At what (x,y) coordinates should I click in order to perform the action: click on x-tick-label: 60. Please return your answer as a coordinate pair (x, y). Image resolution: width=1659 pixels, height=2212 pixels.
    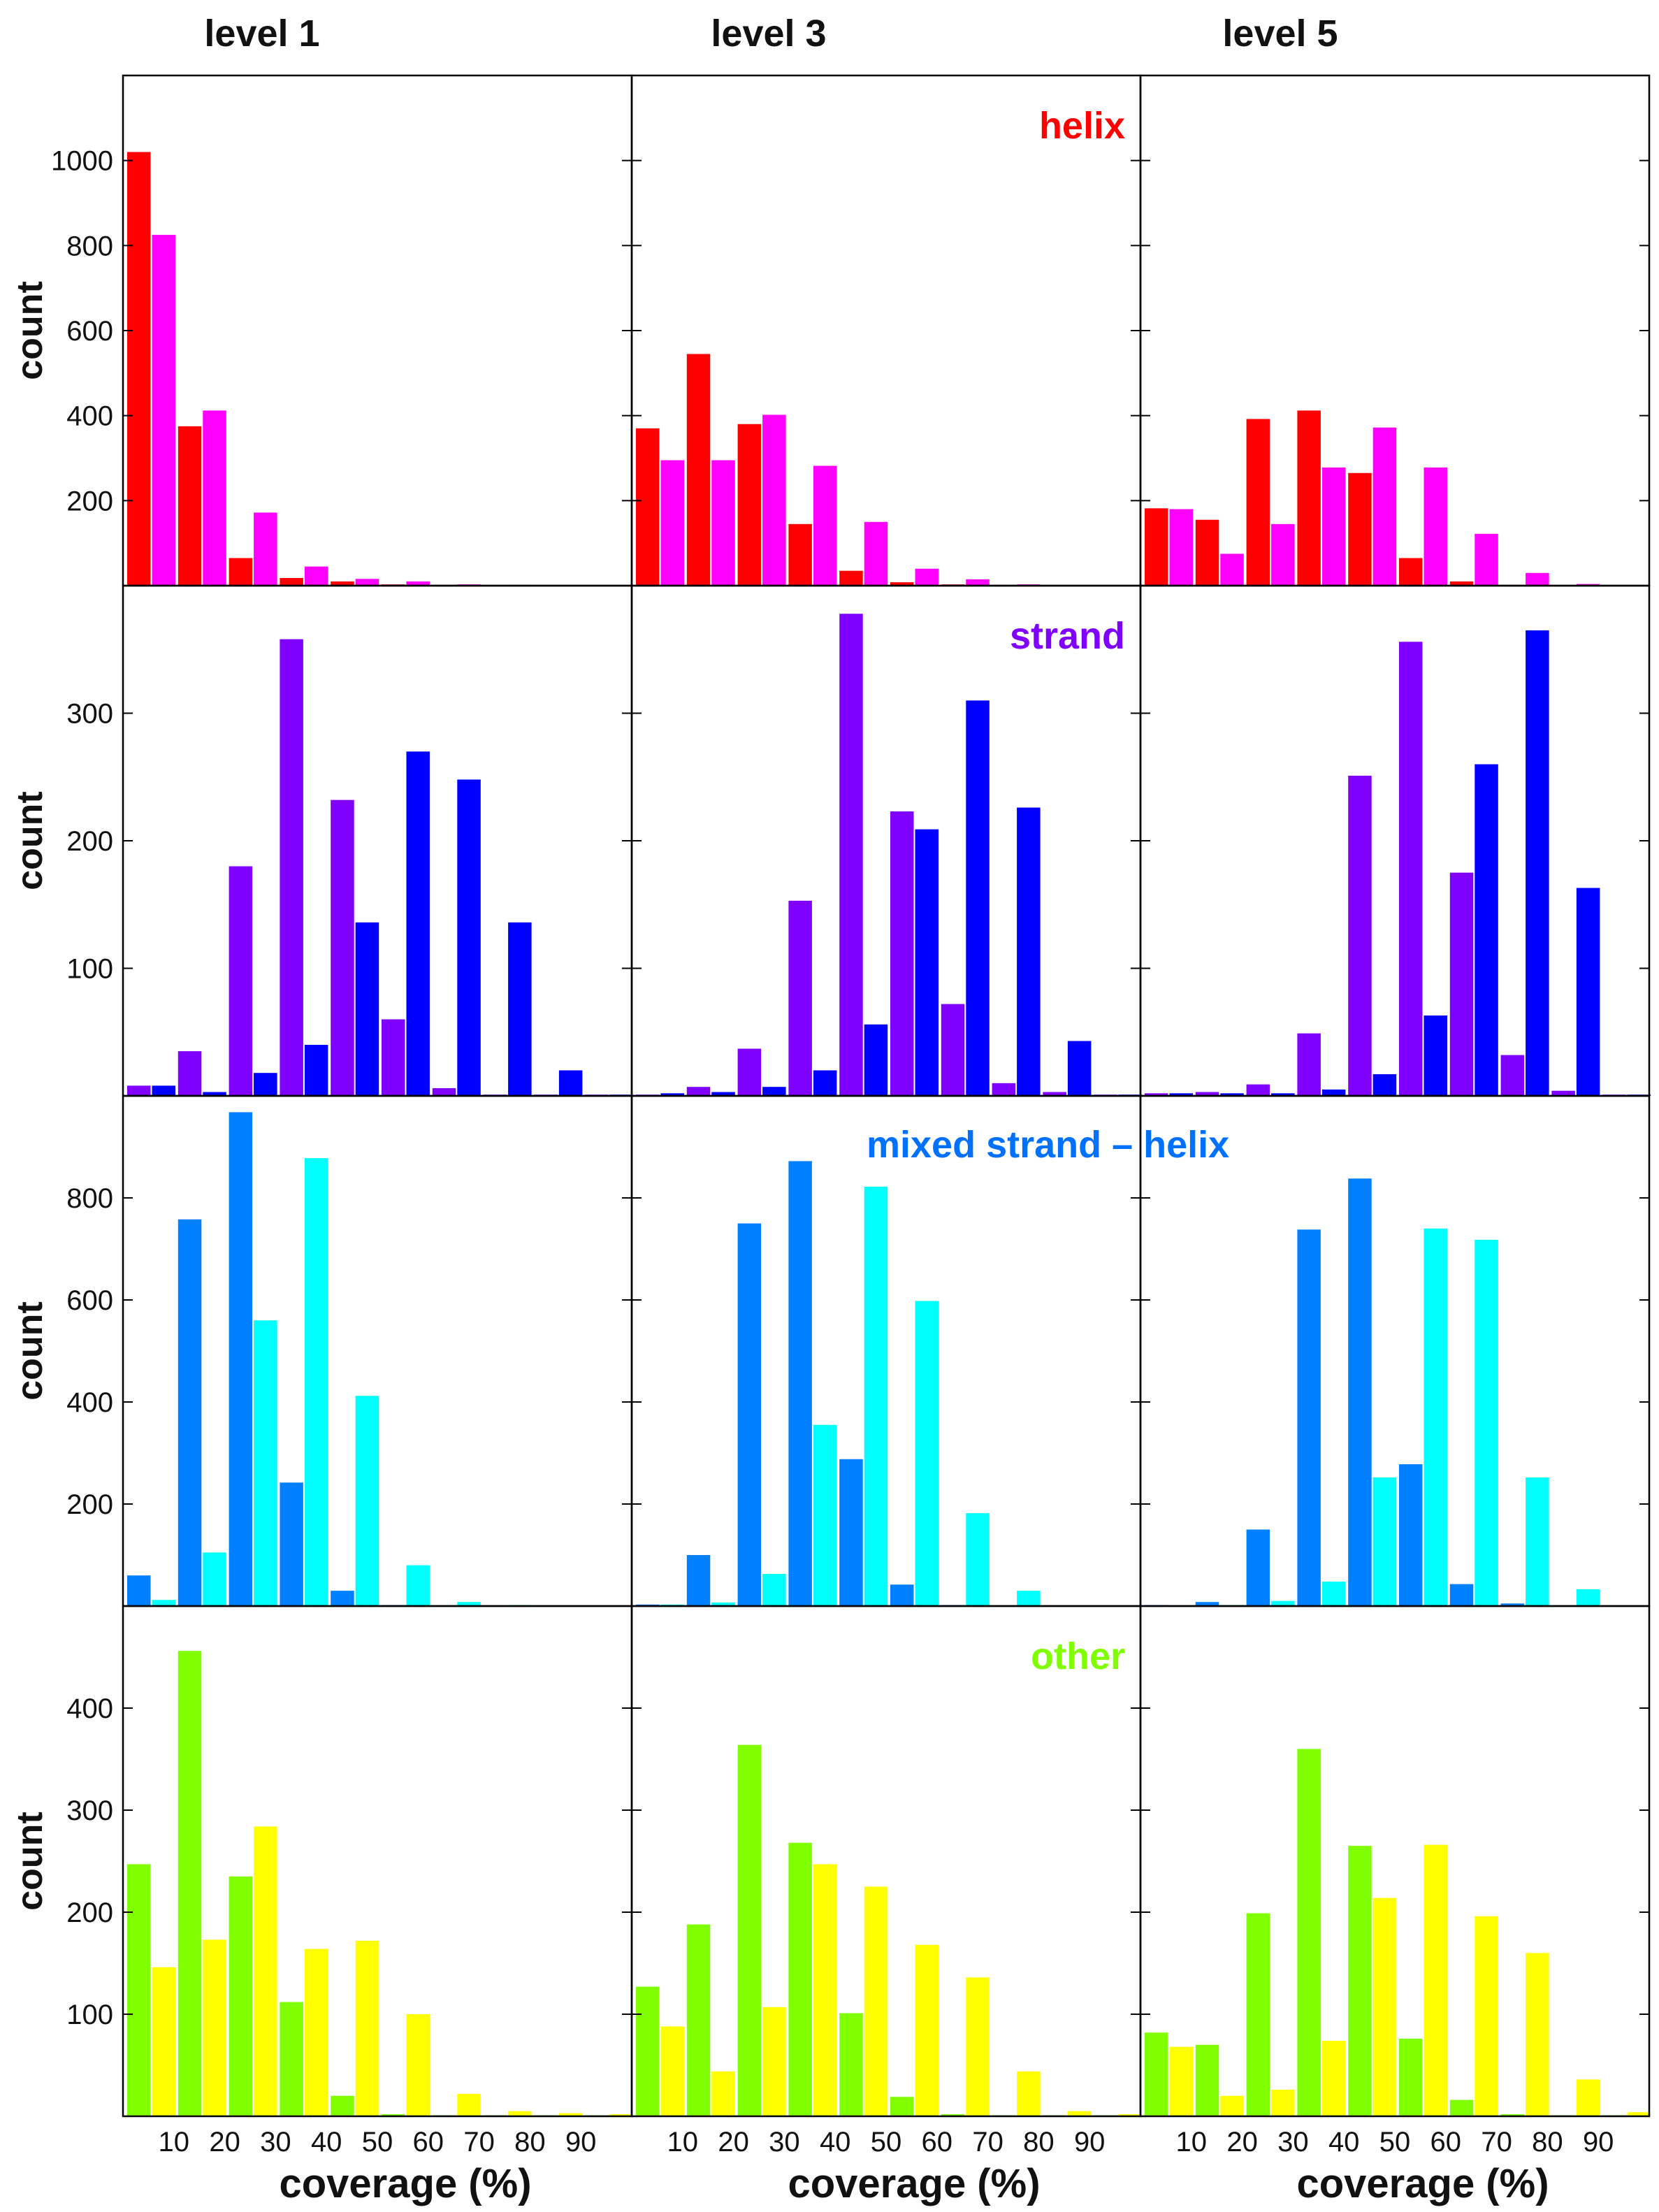
    Looking at the image, I should click on (937, 2142).